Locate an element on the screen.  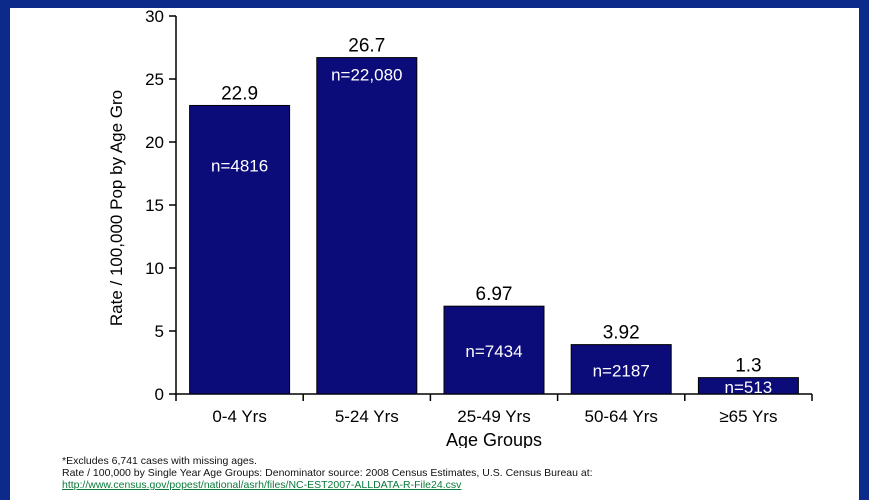
value-label: 1.3 is located at coordinates (748, 366).